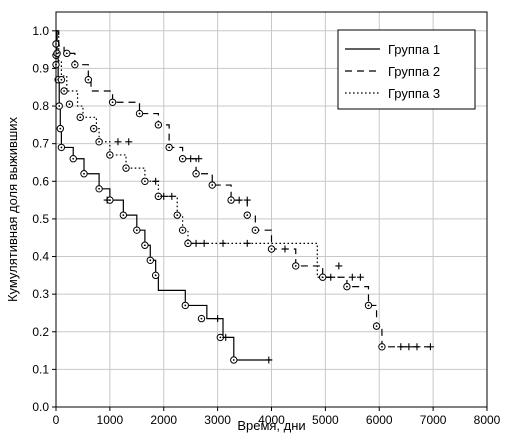  Describe the element at coordinates (487, 420) in the screenshot. I see `x-tick-label: 8000` at that location.